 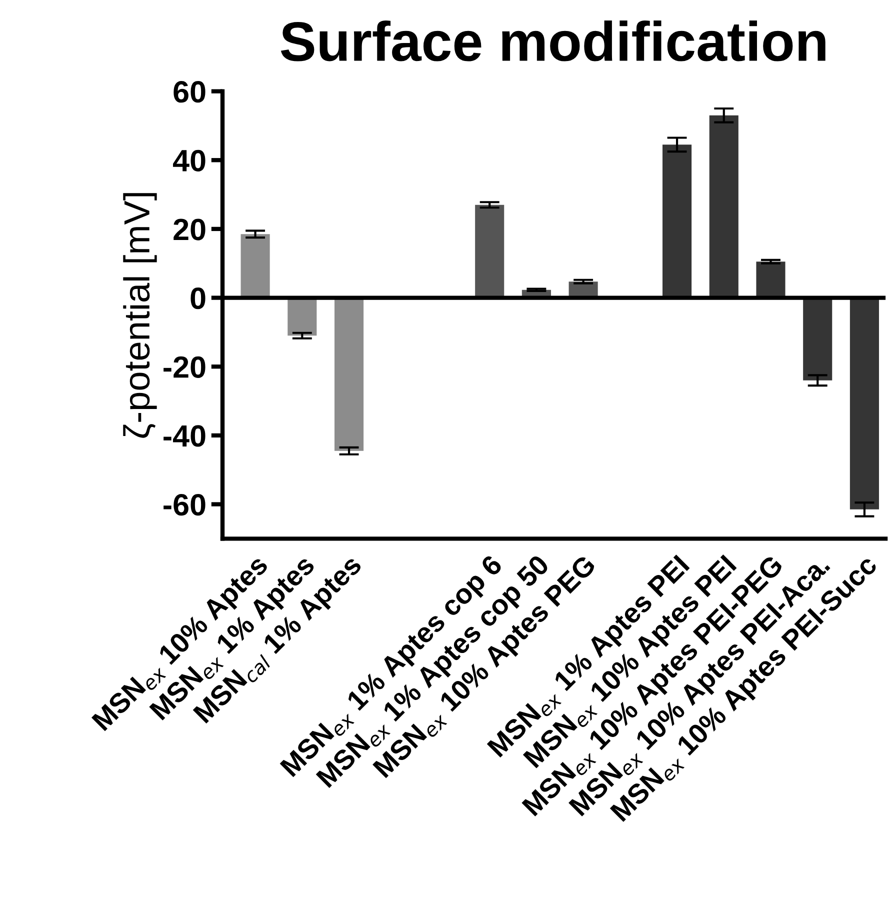 I want to click on y-tick-label: 20, so click(x=190, y=229).